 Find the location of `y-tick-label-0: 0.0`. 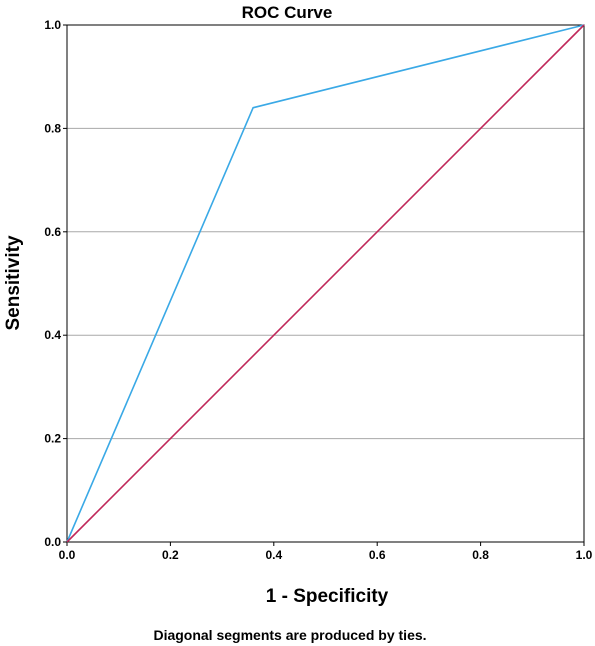

y-tick-label-0: 0.0 is located at coordinates (52, 542).